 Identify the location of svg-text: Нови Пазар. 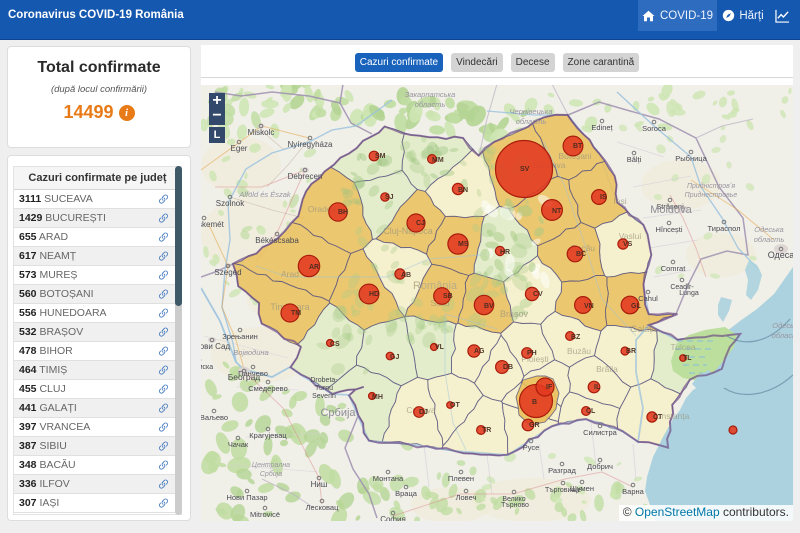
(246, 497).